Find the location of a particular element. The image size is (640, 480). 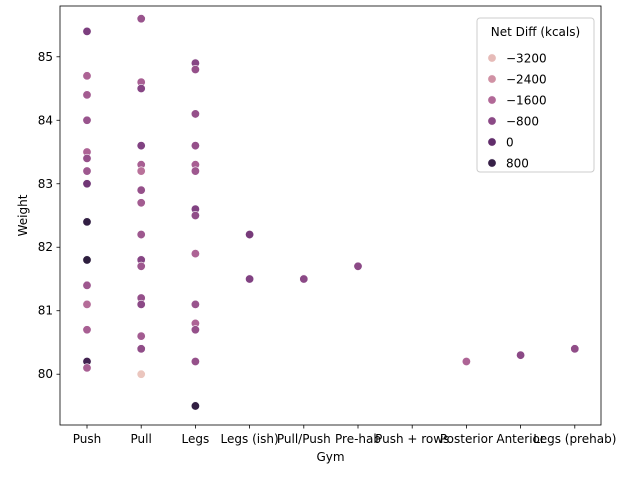

y-tick-label: 85 is located at coordinates (45, 57).